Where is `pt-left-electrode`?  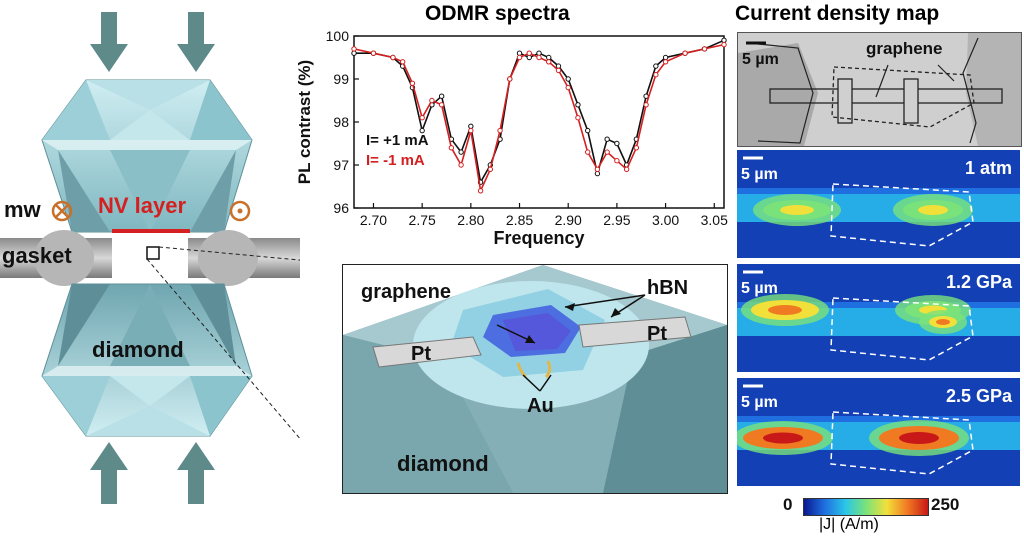 pt-left-electrode is located at coordinates (427, 352).